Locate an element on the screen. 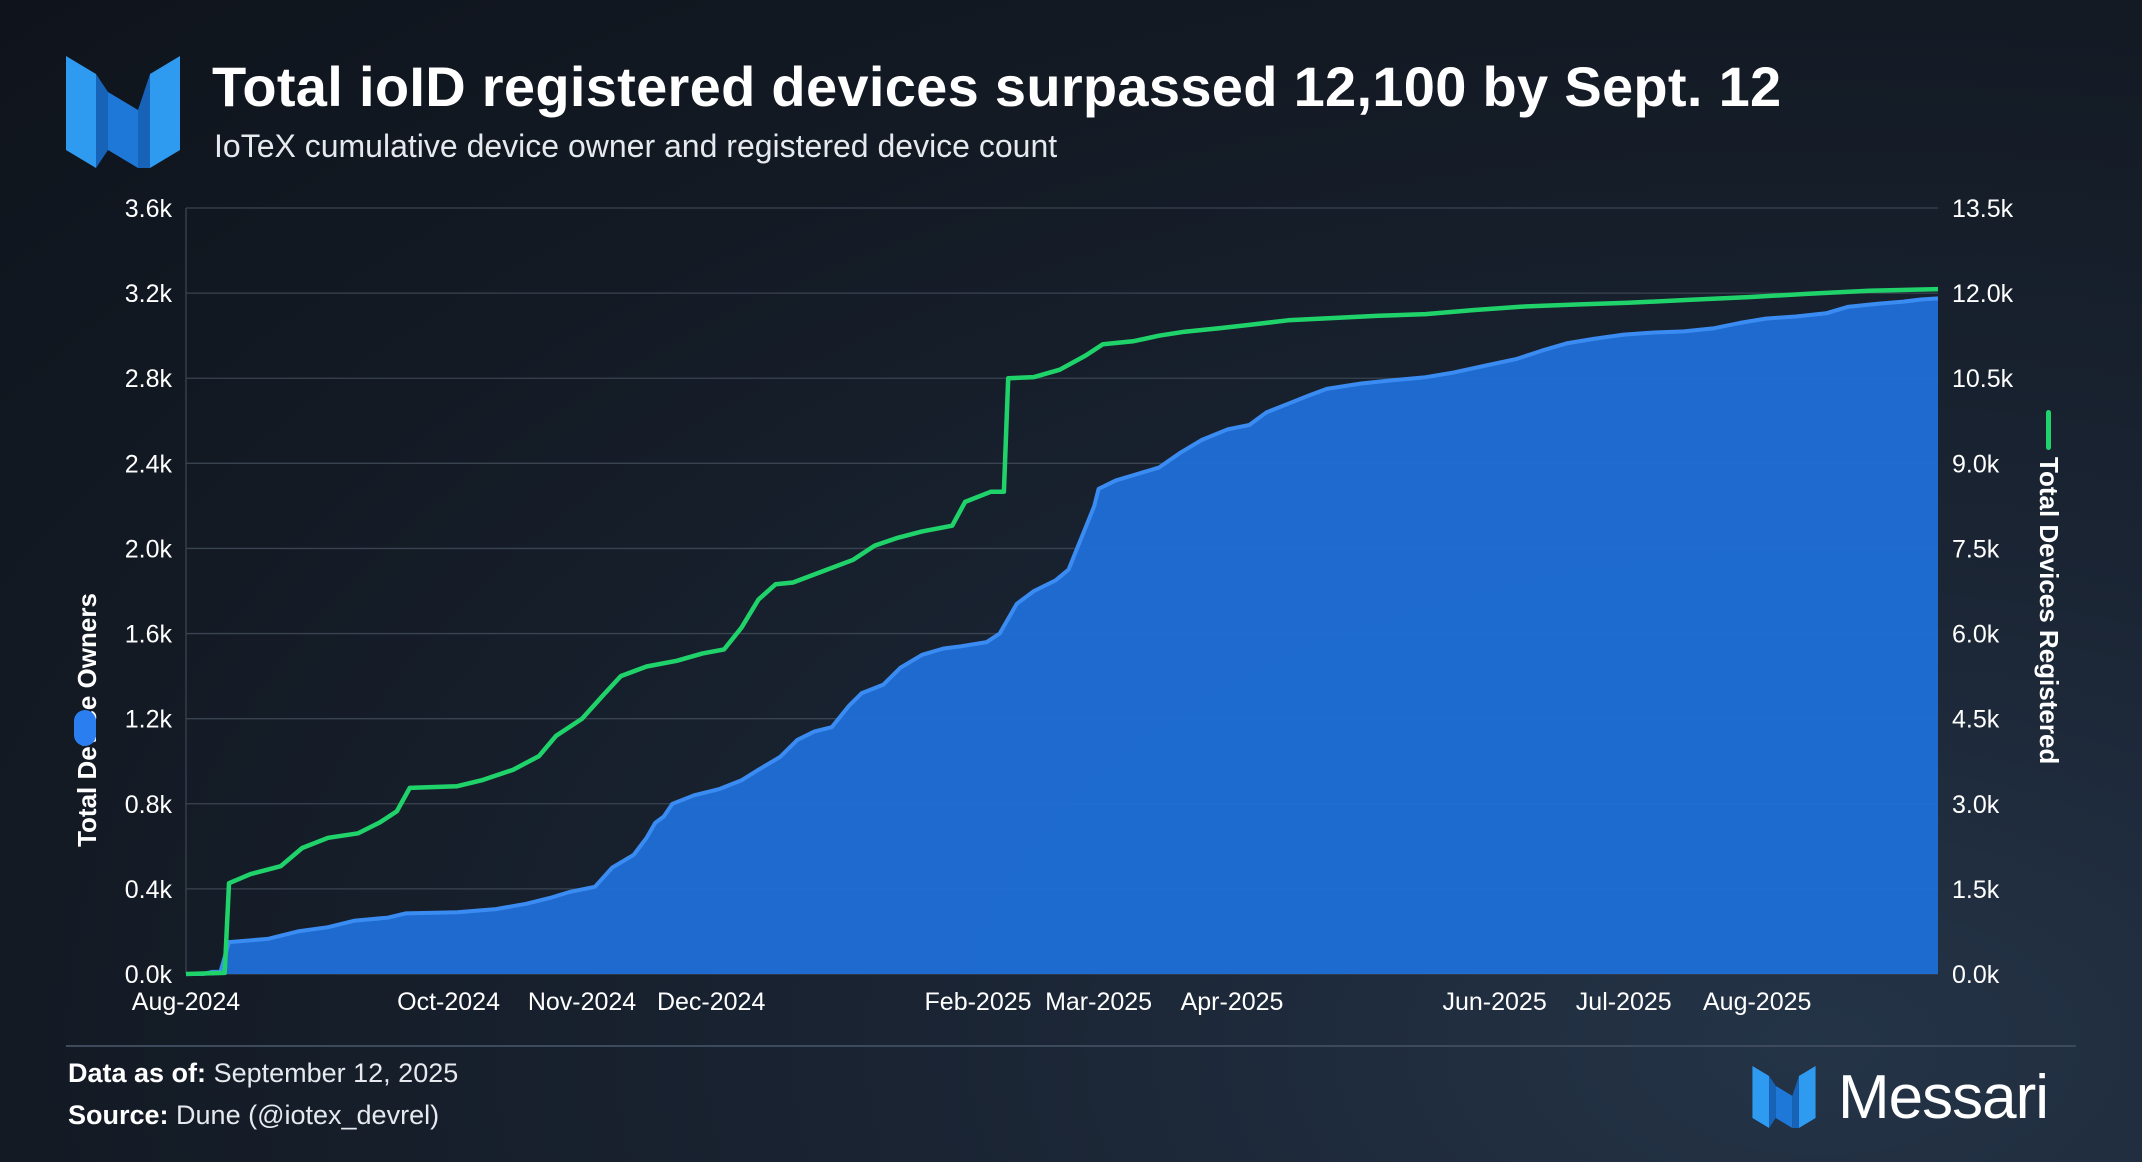  x-tick-label: Oct-2024 is located at coordinates (448, 1002).